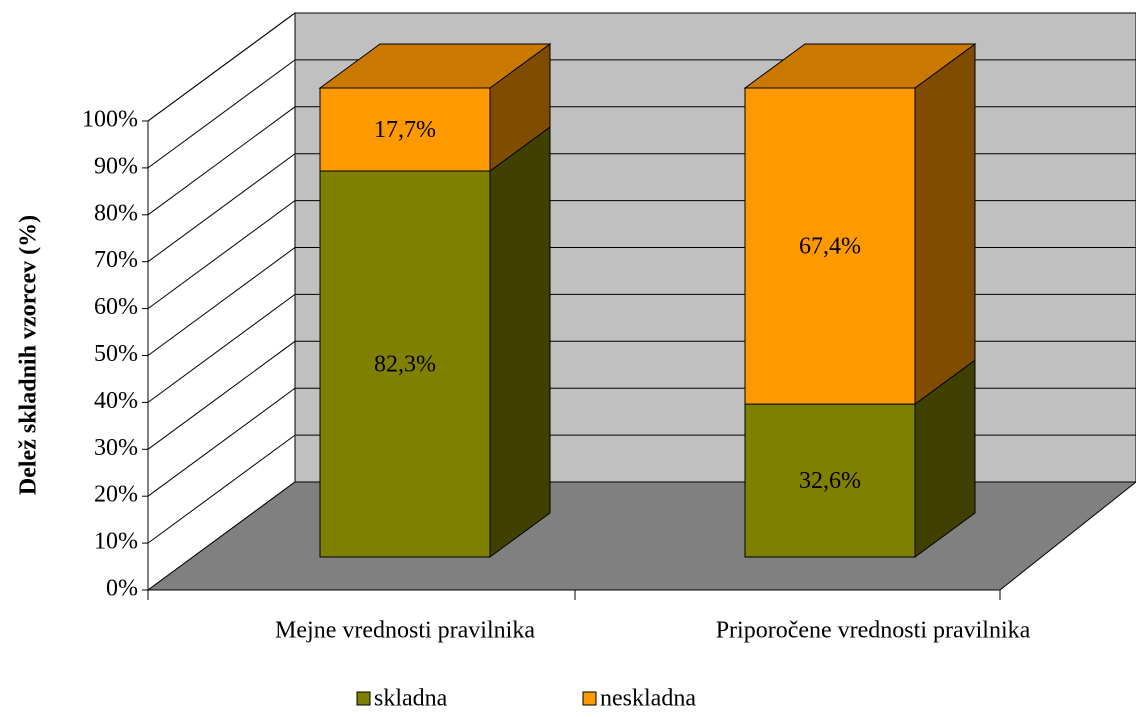 The width and height of the screenshot is (1136, 717). I want to click on floor, so click(641, 536).